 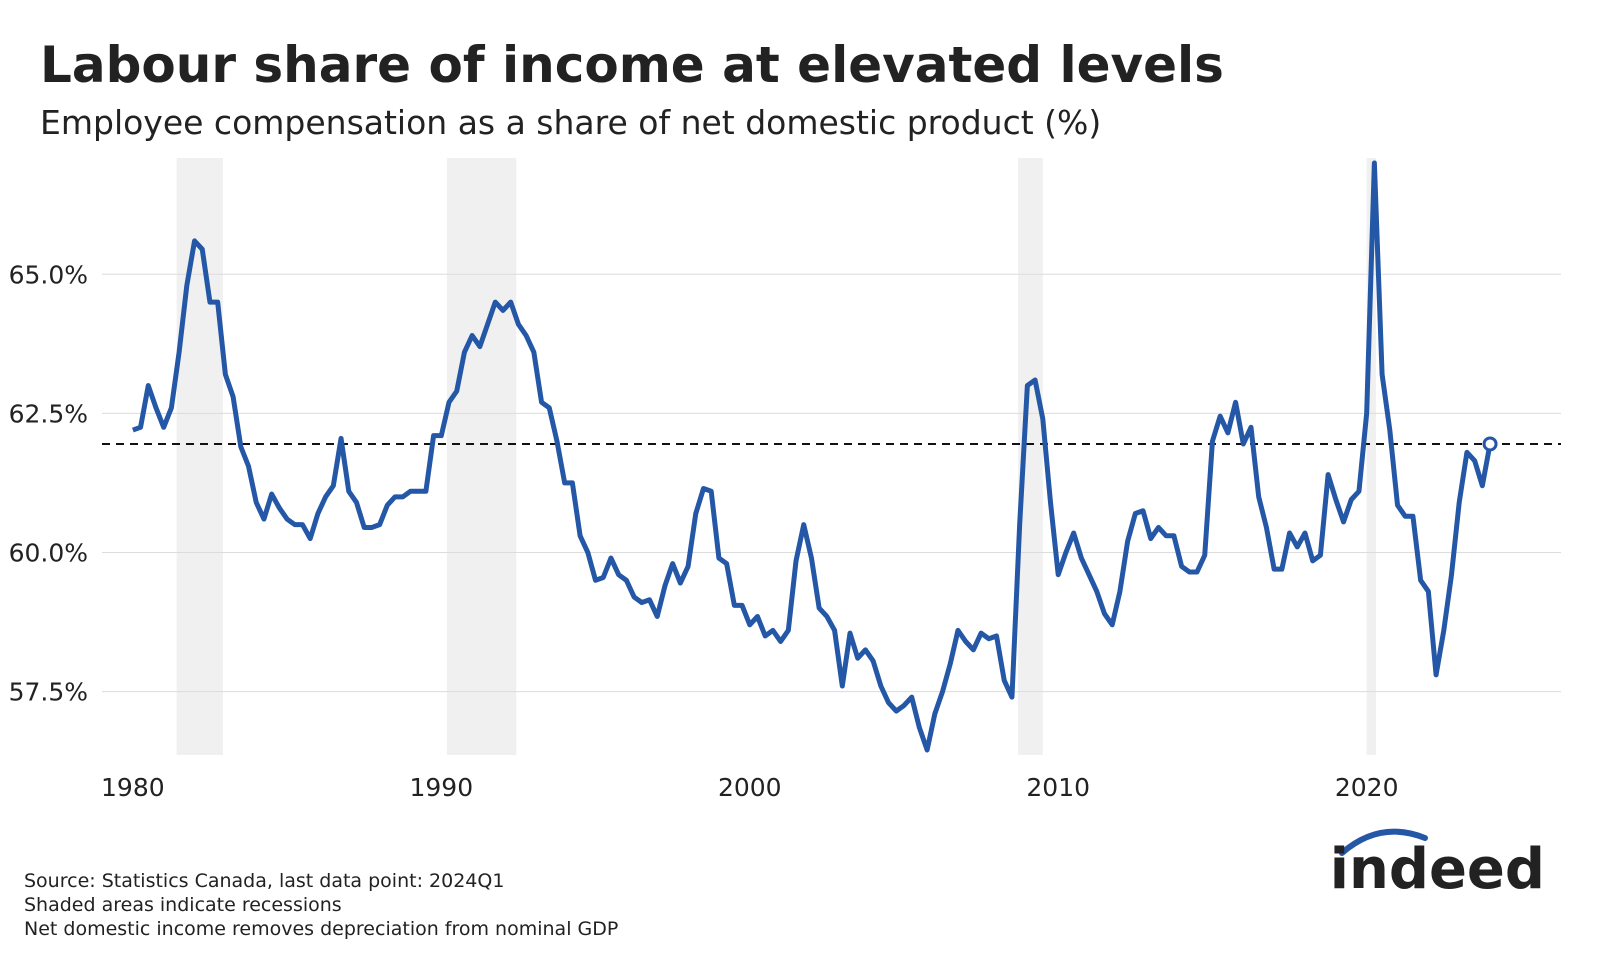 I want to click on last-point, so click(x=1490, y=444).